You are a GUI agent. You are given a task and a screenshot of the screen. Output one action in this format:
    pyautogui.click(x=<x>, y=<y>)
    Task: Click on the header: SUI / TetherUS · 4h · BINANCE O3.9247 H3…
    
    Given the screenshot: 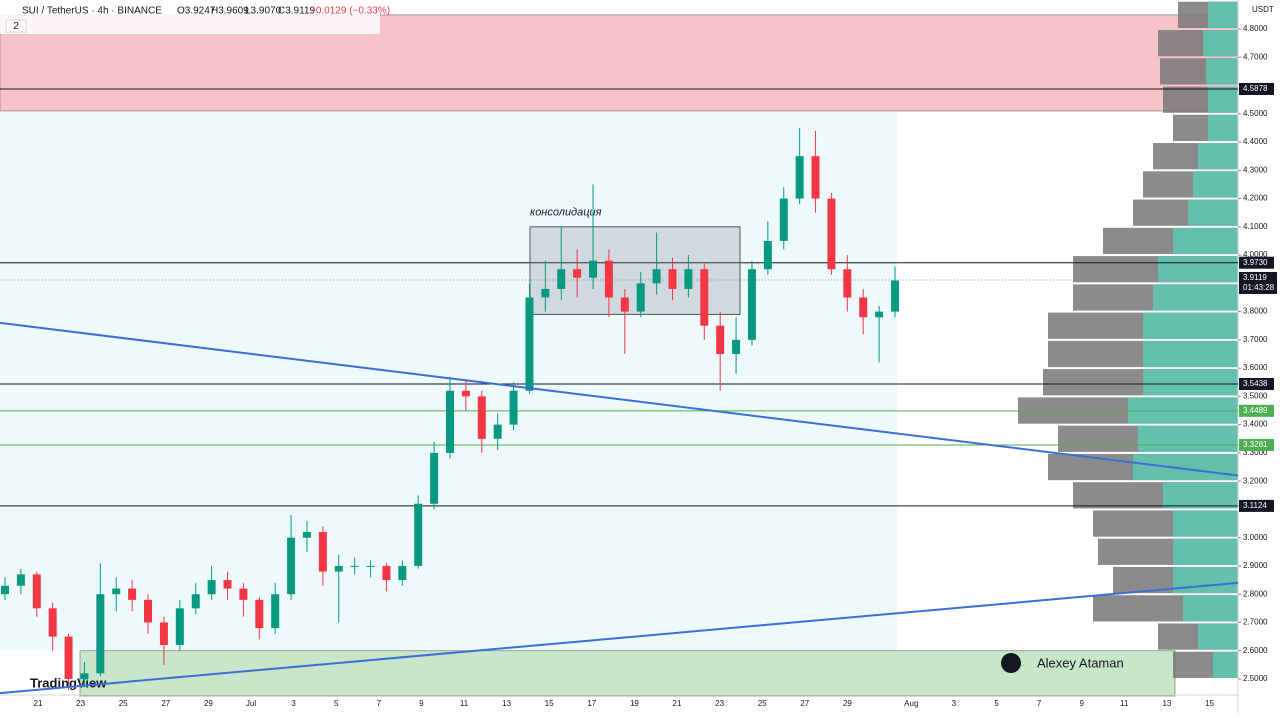 What is the action you would take?
    pyautogui.click(x=195, y=17)
    